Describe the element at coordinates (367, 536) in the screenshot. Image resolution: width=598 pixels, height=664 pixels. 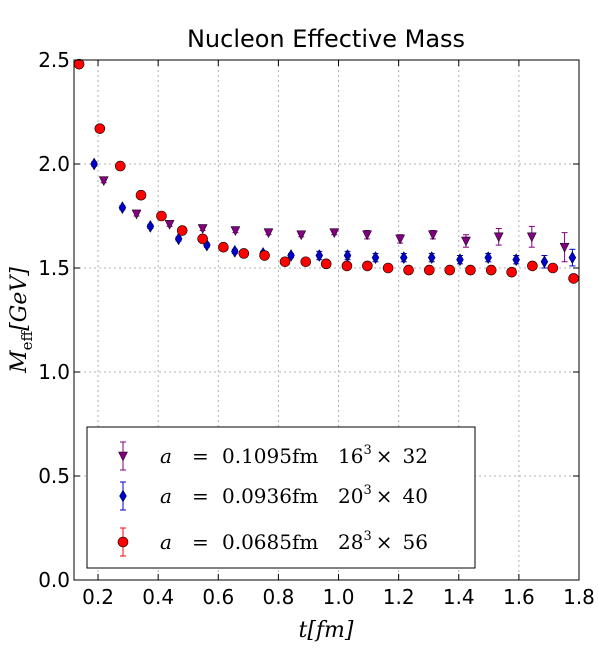
I see `legend-2-exponent: 3` at that location.